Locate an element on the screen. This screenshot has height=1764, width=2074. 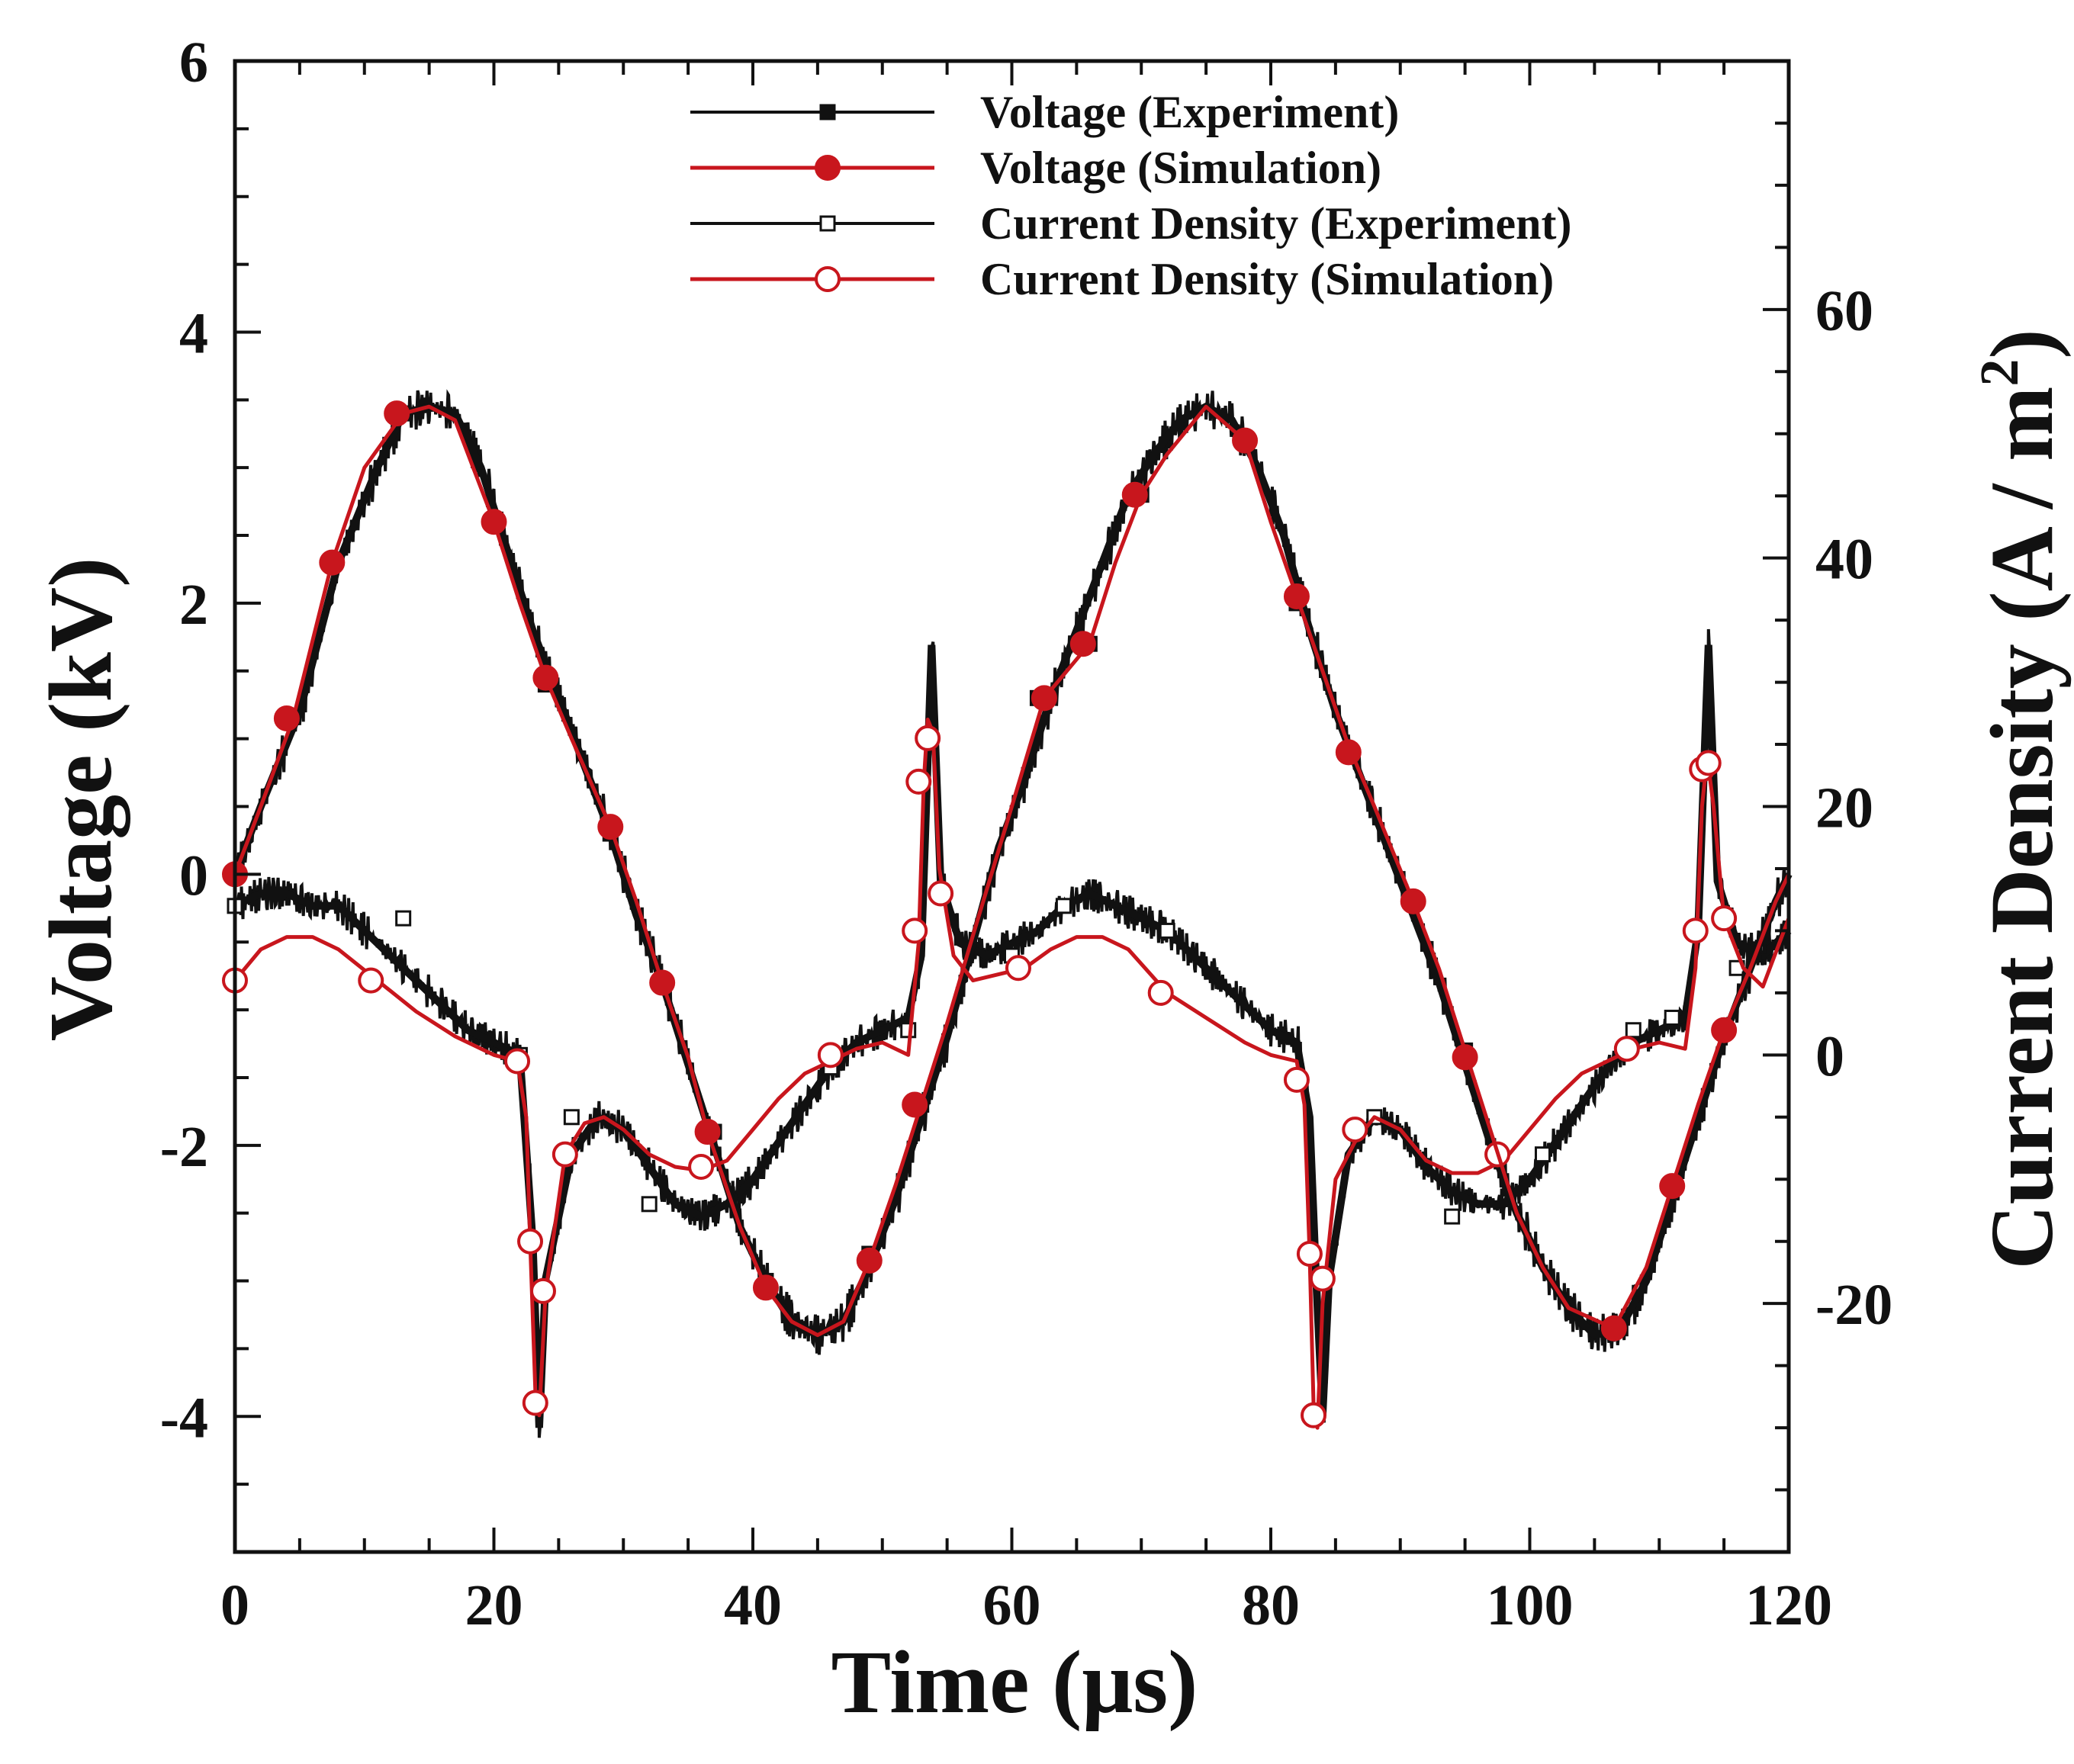
y-axis-right-title-close: ) is located at coordinates (2022, 343).